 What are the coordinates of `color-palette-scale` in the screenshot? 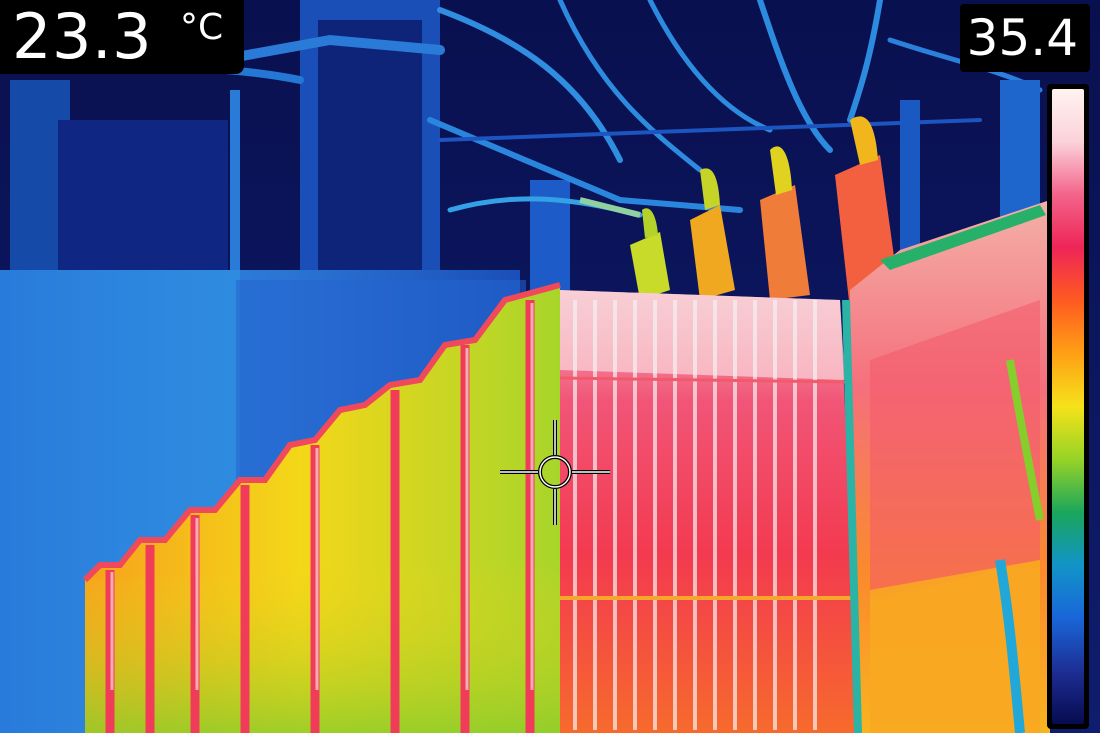 It's located at (1068, 406).